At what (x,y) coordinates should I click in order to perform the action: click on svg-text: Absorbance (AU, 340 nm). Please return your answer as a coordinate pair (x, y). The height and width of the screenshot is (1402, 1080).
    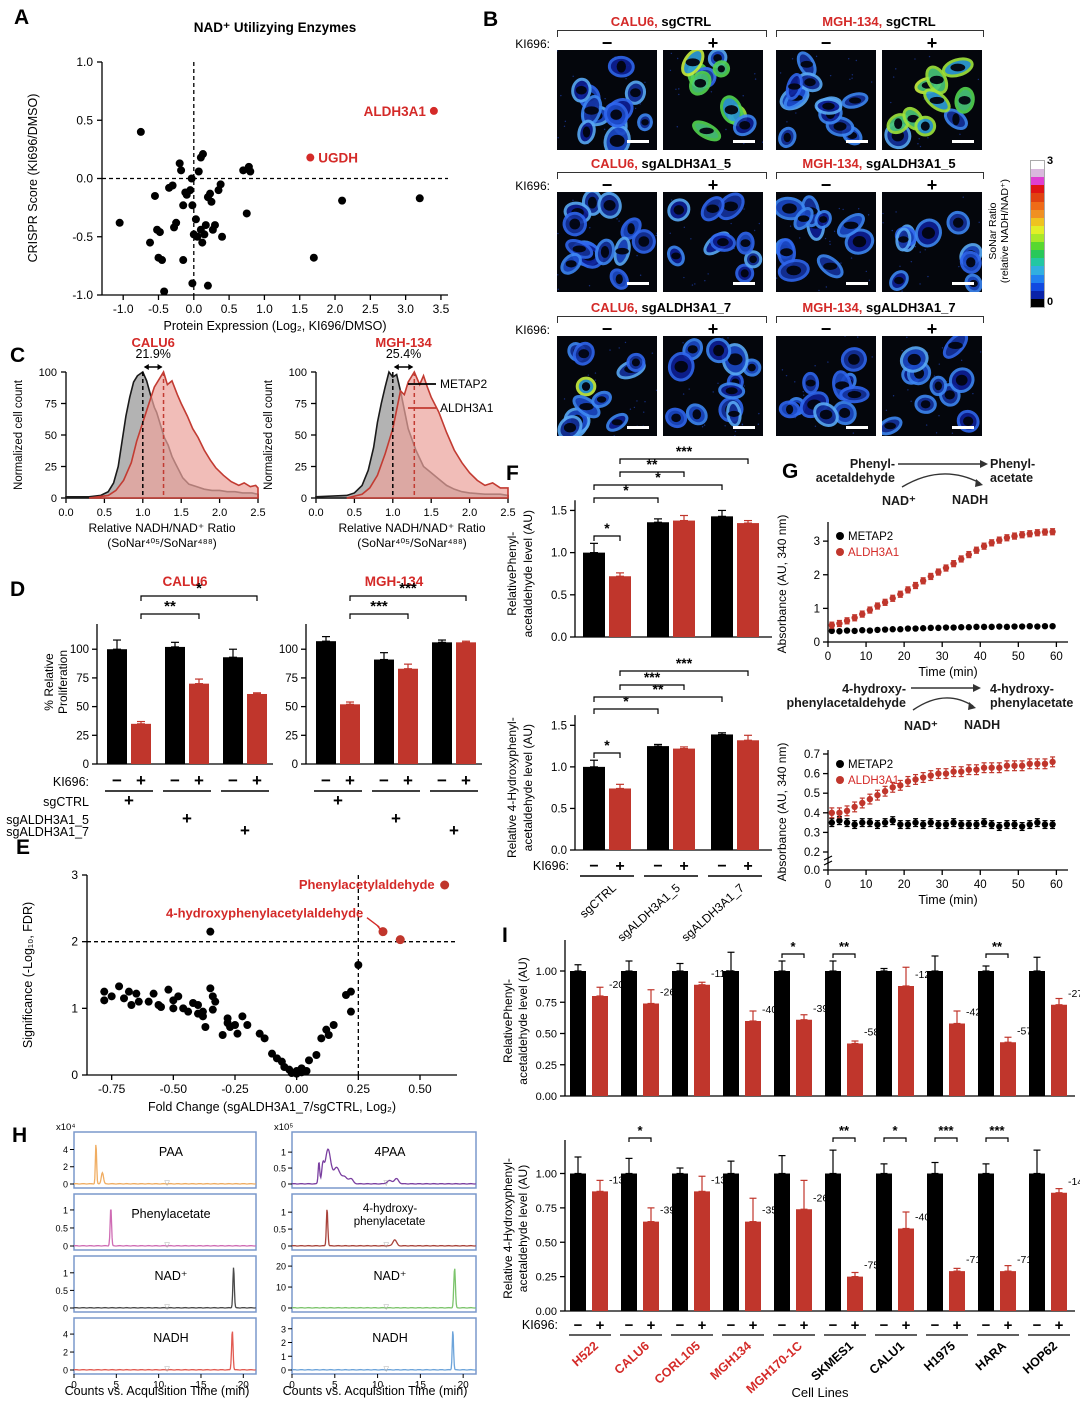
    Looking at the image, I should click on (782, 812).